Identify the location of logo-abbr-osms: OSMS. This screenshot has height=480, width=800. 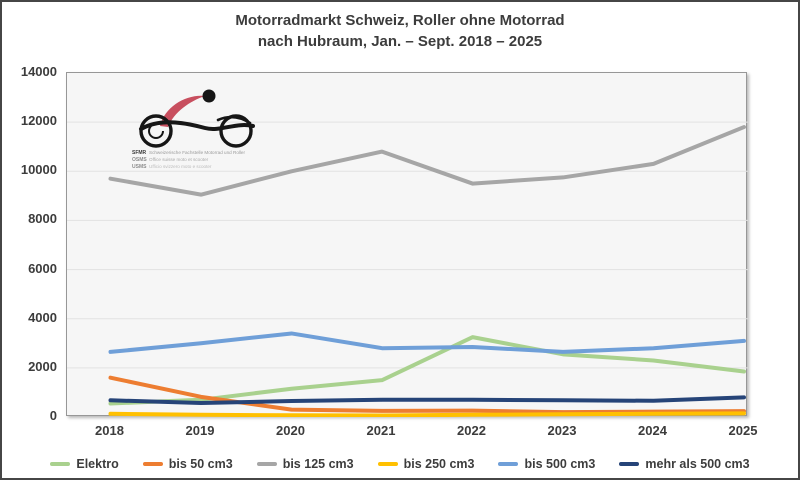
(139, 160).